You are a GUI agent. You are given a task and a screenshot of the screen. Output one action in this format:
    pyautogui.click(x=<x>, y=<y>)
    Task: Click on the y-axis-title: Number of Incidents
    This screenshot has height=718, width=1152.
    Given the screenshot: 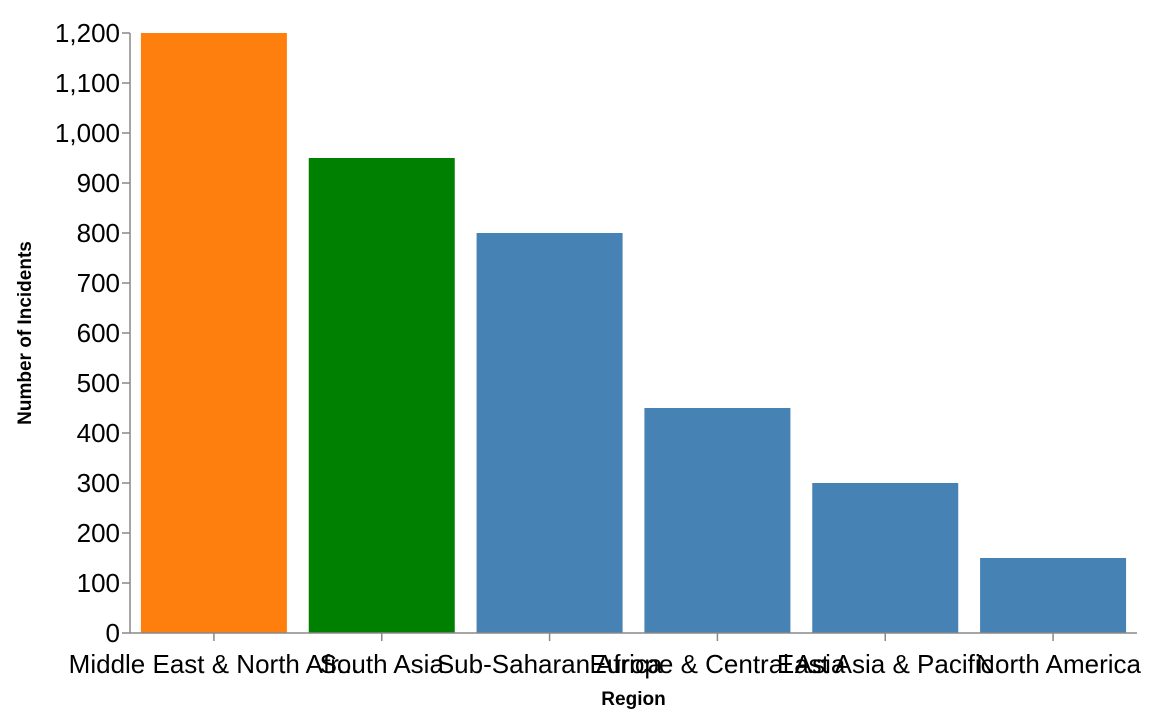 What is the action you would take?
    pyautogui.click(x=25, y=333)
    